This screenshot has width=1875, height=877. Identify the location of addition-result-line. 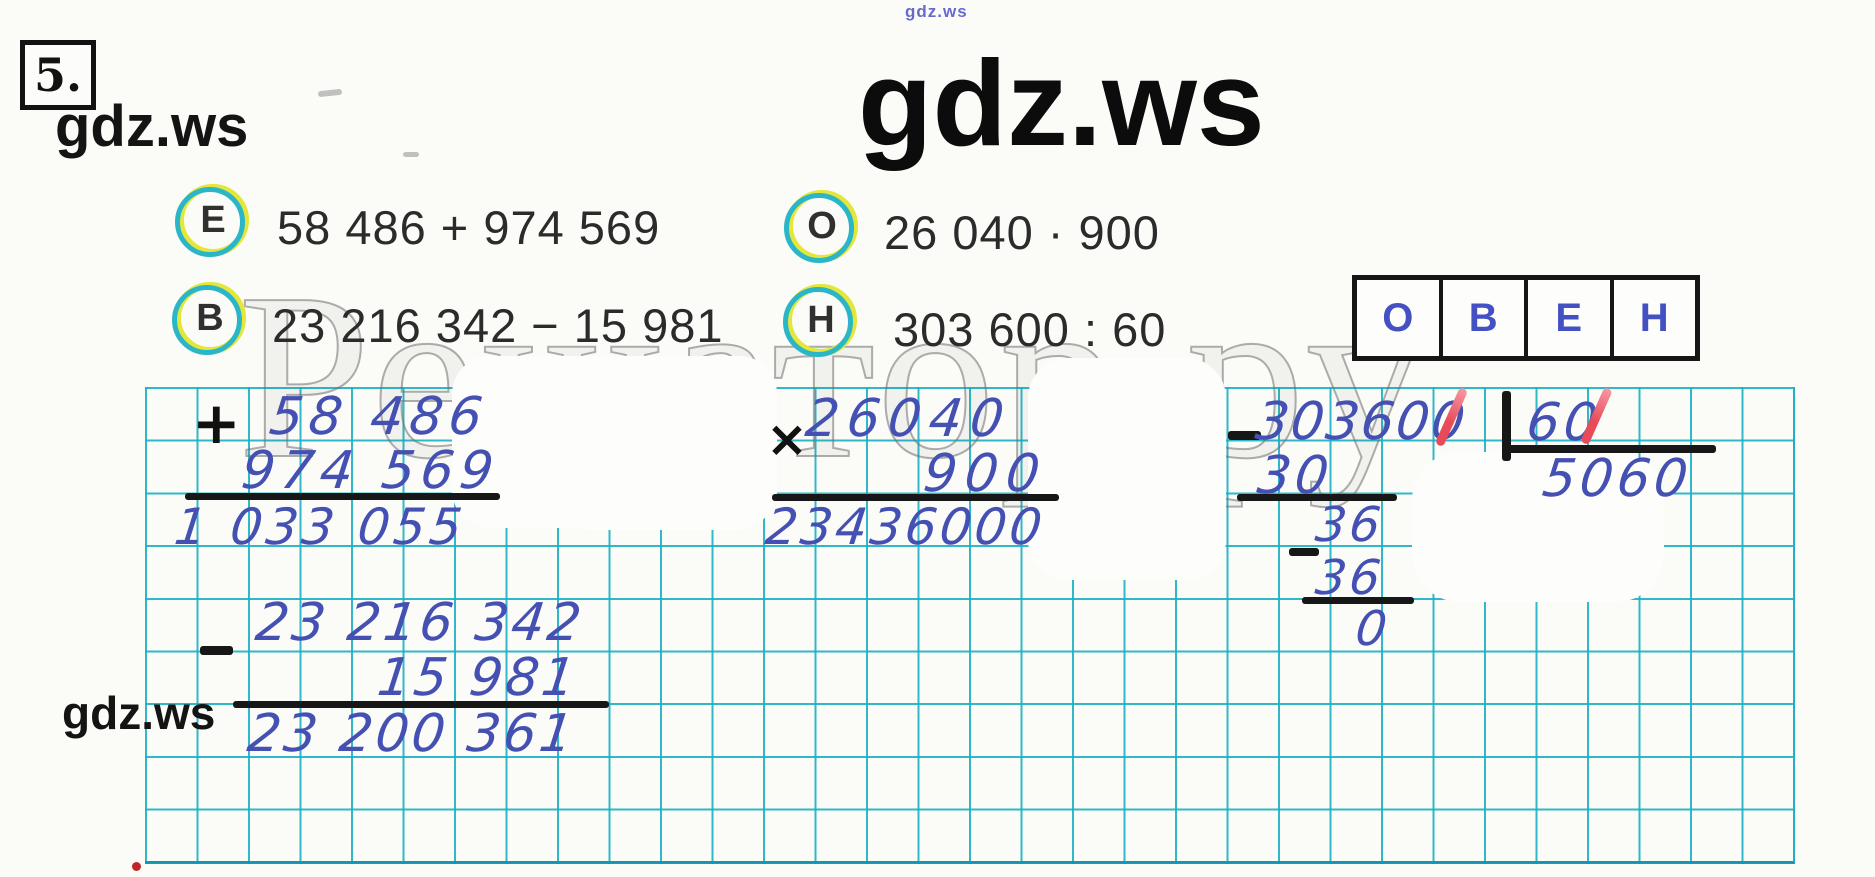
(342, 496).